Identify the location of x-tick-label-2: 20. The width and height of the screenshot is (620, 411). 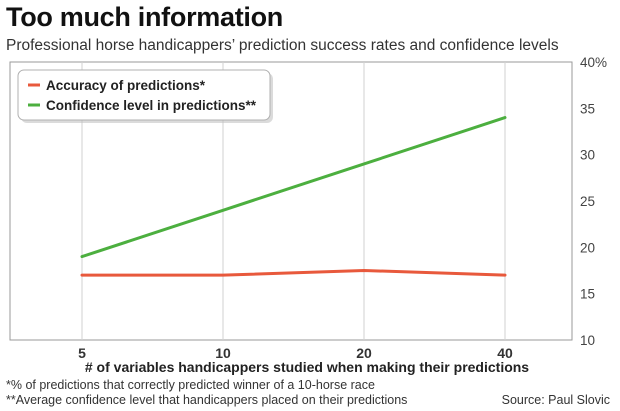
(364, 353).